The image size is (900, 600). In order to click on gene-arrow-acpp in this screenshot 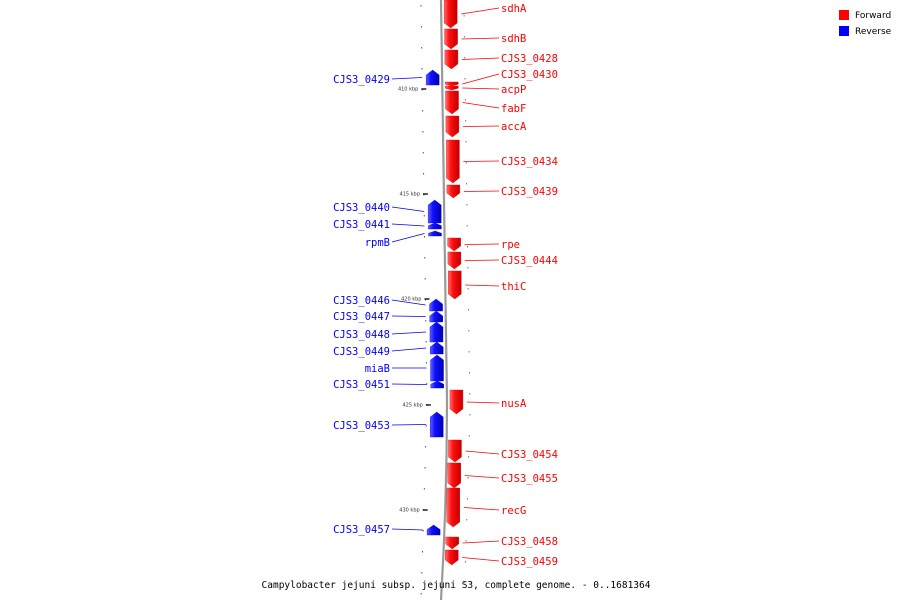, I will do `click(452, 88)`.